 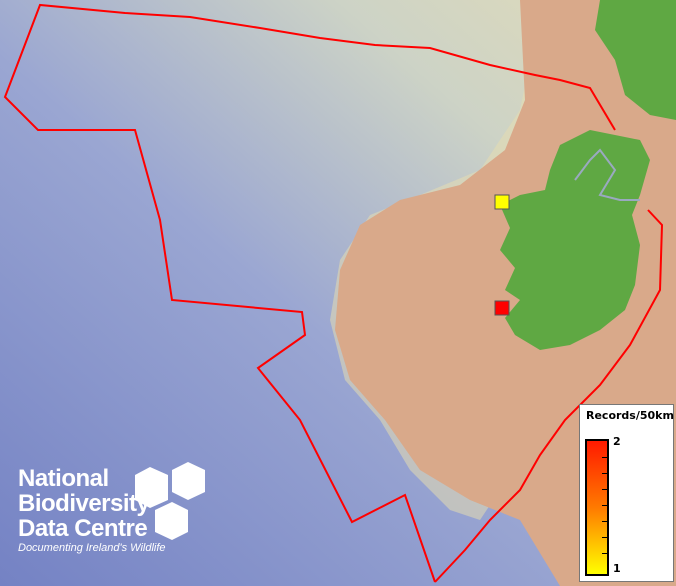 What do you see at coordinates (617, 441) in the screenshot?
I see `legend-max-label: 2` at bounding box center [617, 441].